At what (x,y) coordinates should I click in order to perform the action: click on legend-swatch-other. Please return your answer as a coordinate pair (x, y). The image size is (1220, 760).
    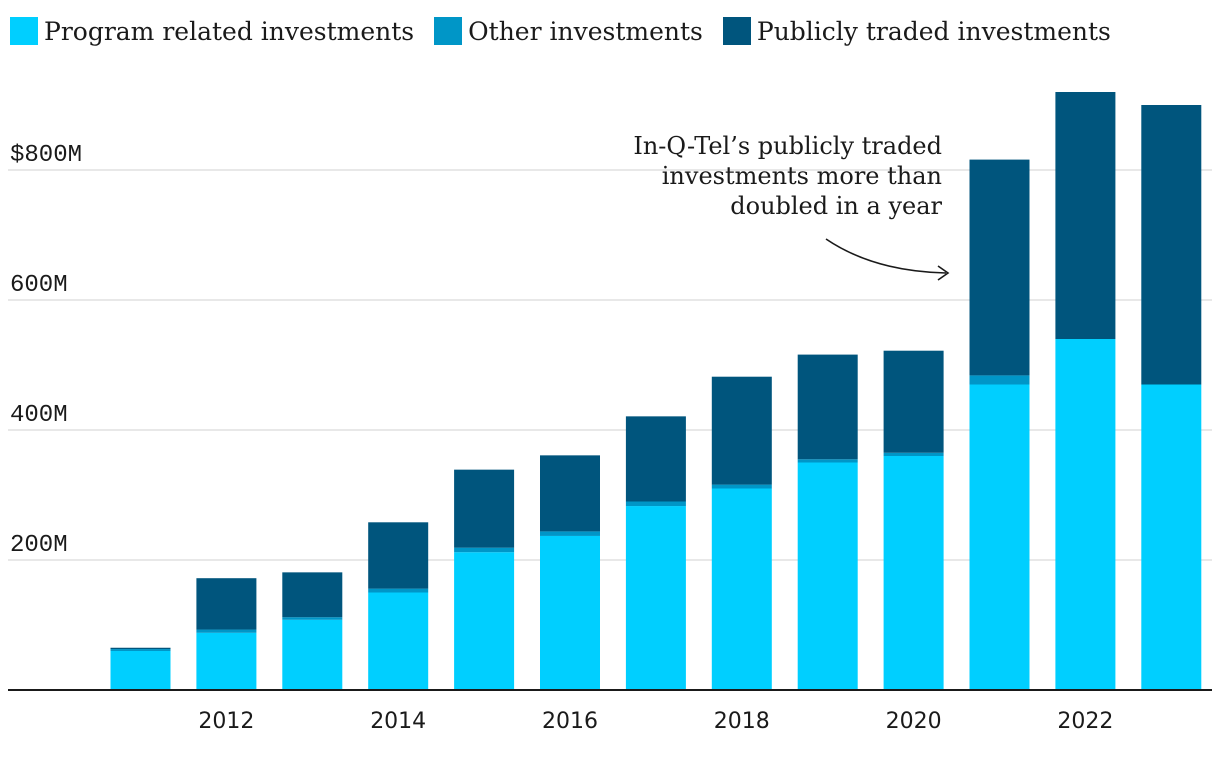
    Looking at the image, I should click on (448, 31).